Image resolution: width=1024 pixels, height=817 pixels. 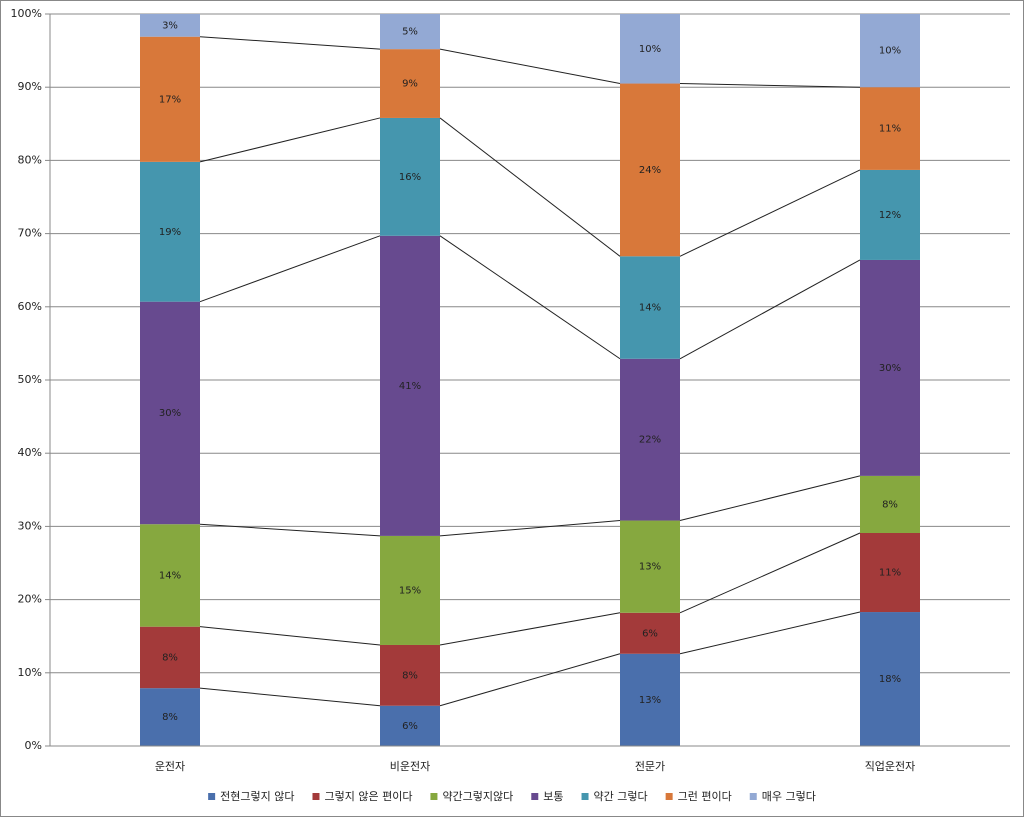 I want to click on value-label: 12%, so click(x=890, y=215).